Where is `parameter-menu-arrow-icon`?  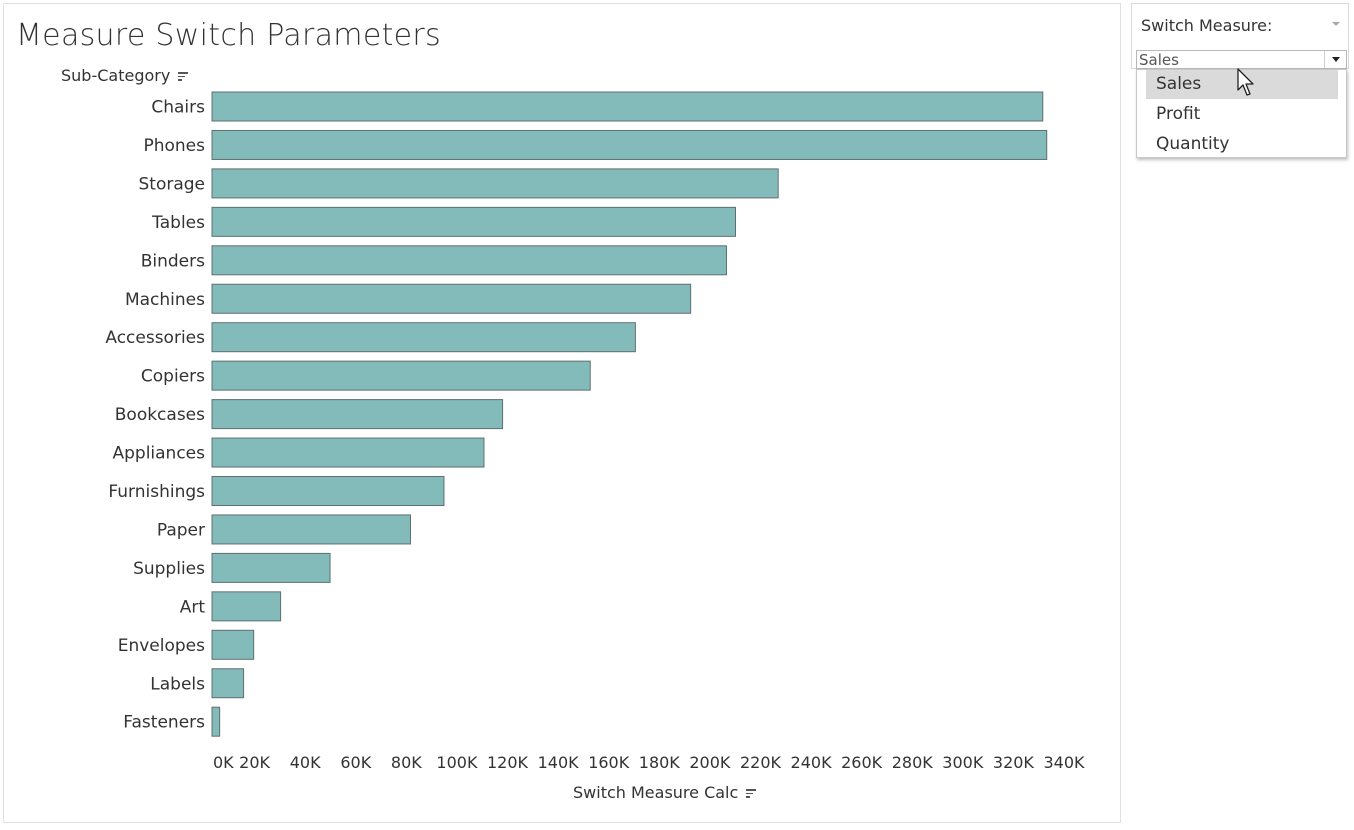 parameter-menu-arrow-icon is located at coordinates (1336, 24).